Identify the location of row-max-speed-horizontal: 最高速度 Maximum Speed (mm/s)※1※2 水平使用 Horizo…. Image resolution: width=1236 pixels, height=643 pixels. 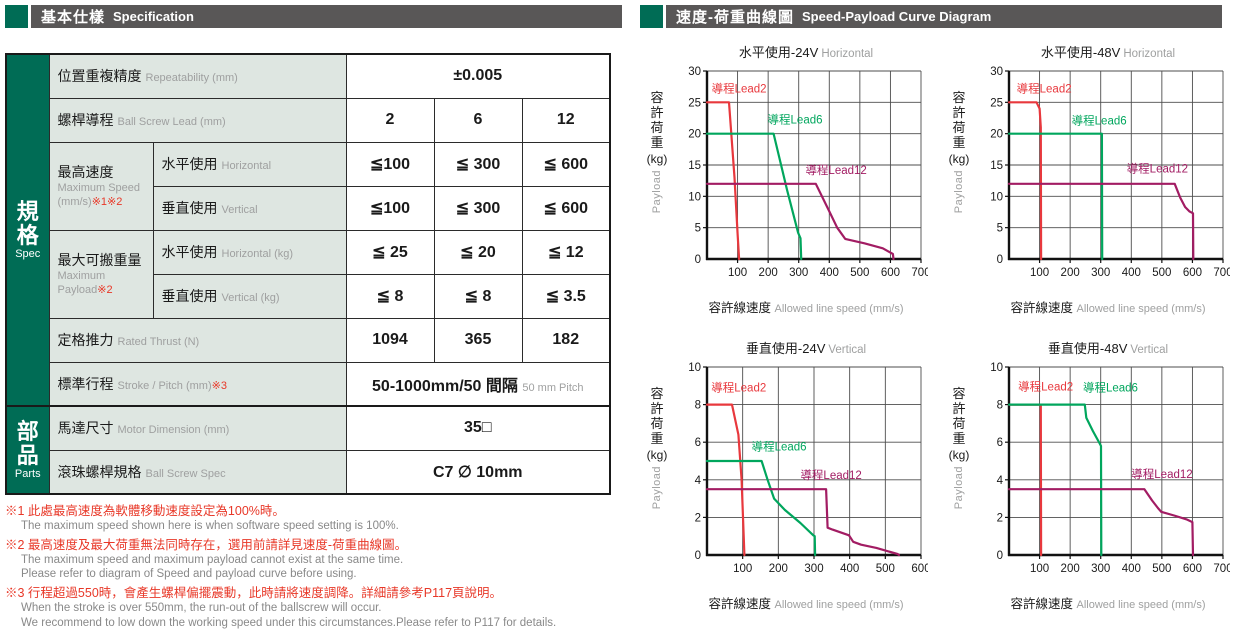
(308, 186).